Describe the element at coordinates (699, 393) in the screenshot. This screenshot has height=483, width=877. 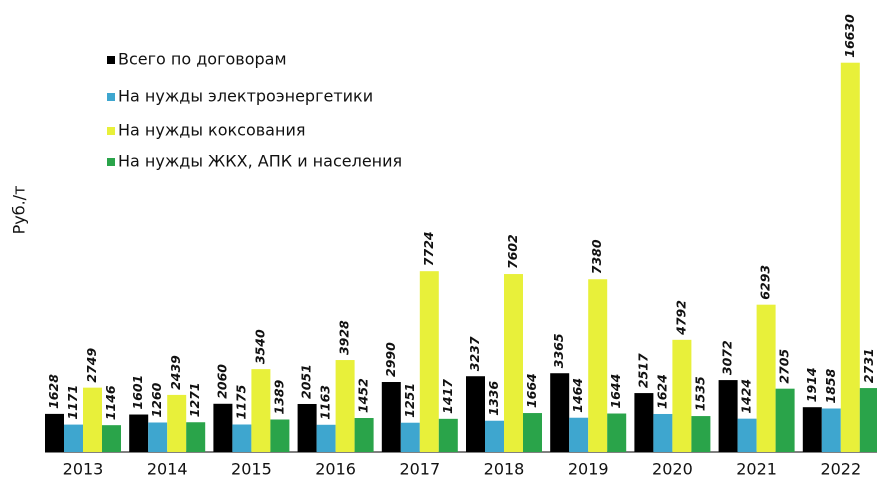
I see `value-label: 1535` at that location.